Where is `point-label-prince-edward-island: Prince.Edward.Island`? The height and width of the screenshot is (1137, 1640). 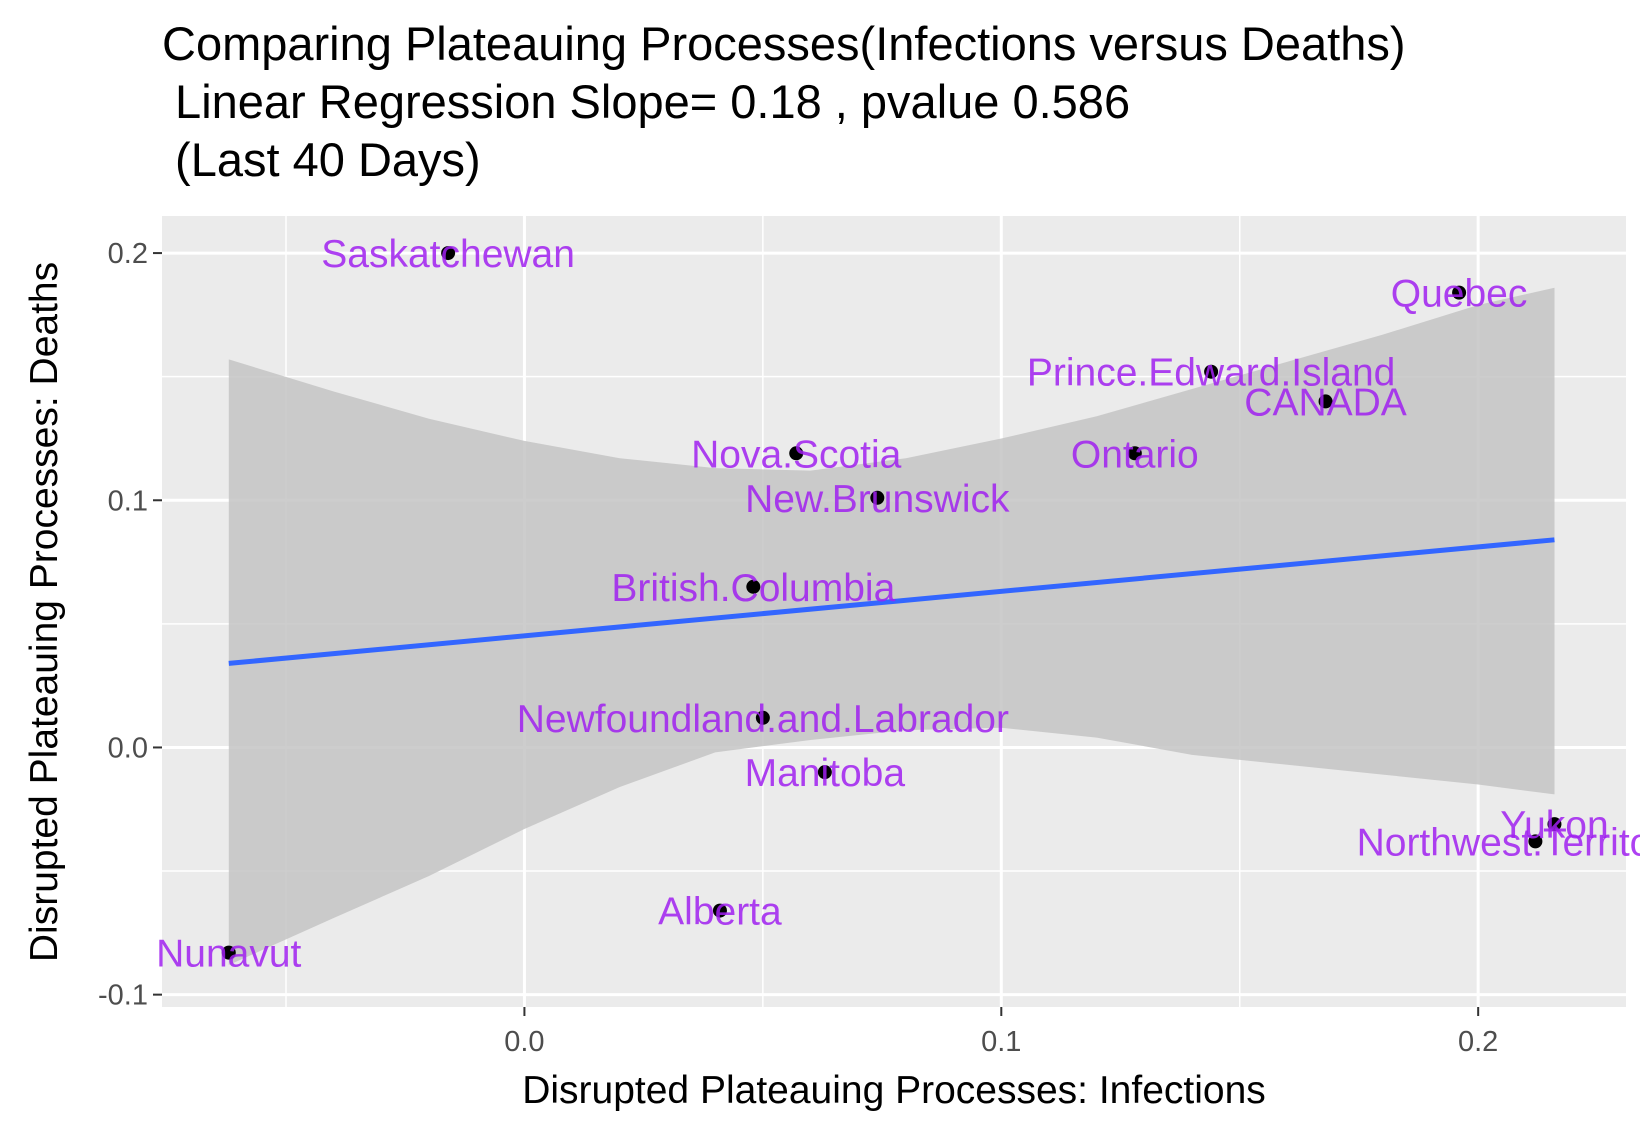
point-label-prince-edward-island: Prince.Edward.Island is located at coordinates (1211, 373).